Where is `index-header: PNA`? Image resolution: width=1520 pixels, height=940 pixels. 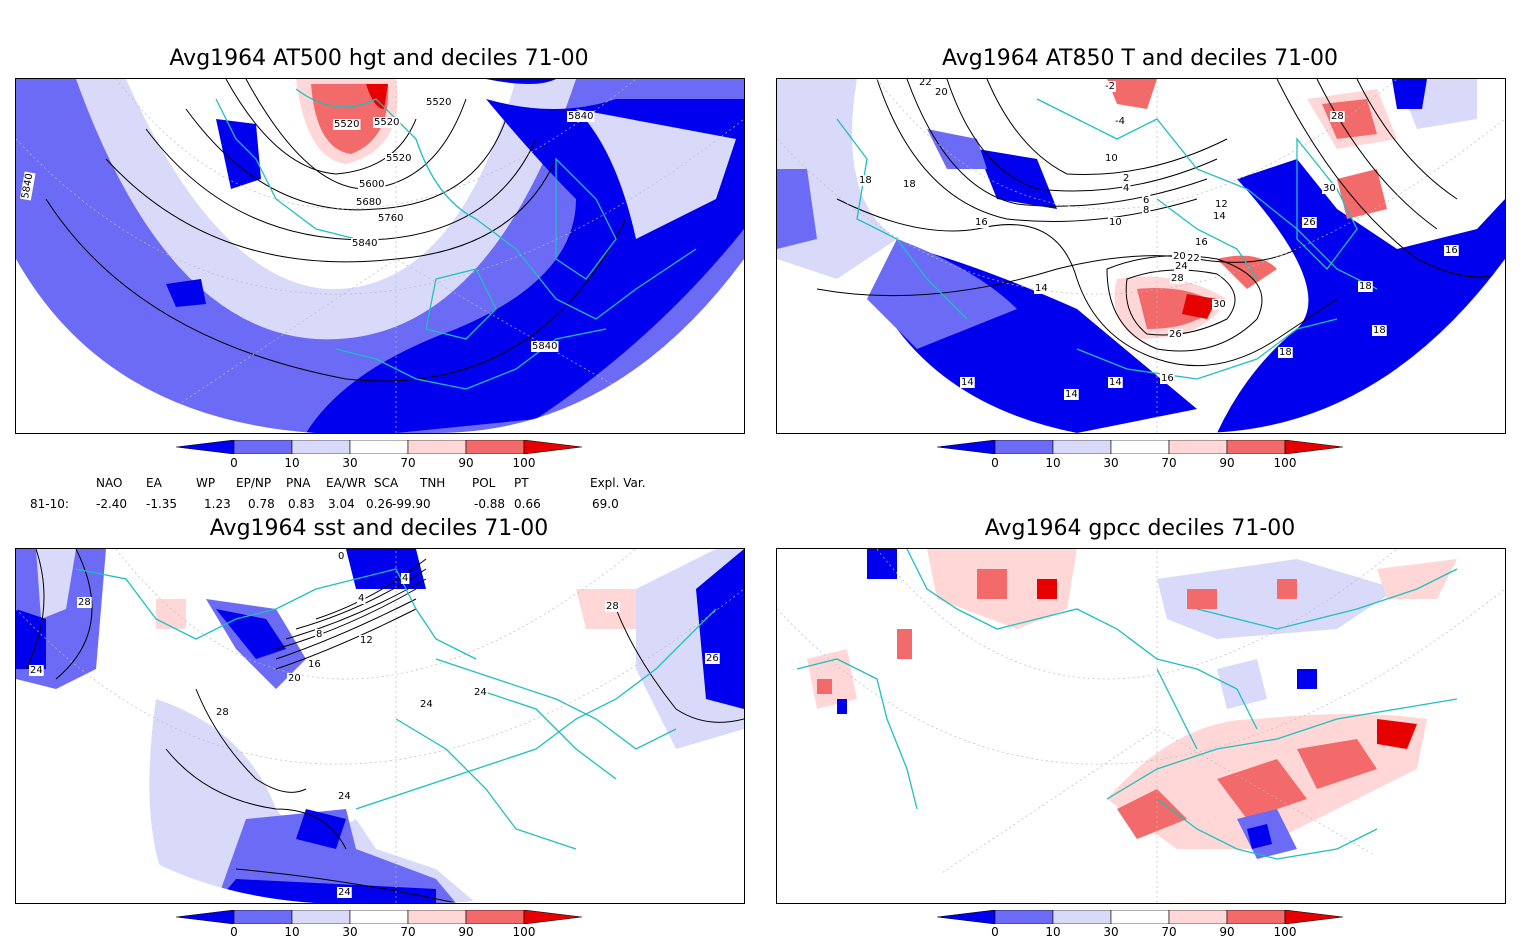
index-header: PNA is located at coordinates (298, 483).